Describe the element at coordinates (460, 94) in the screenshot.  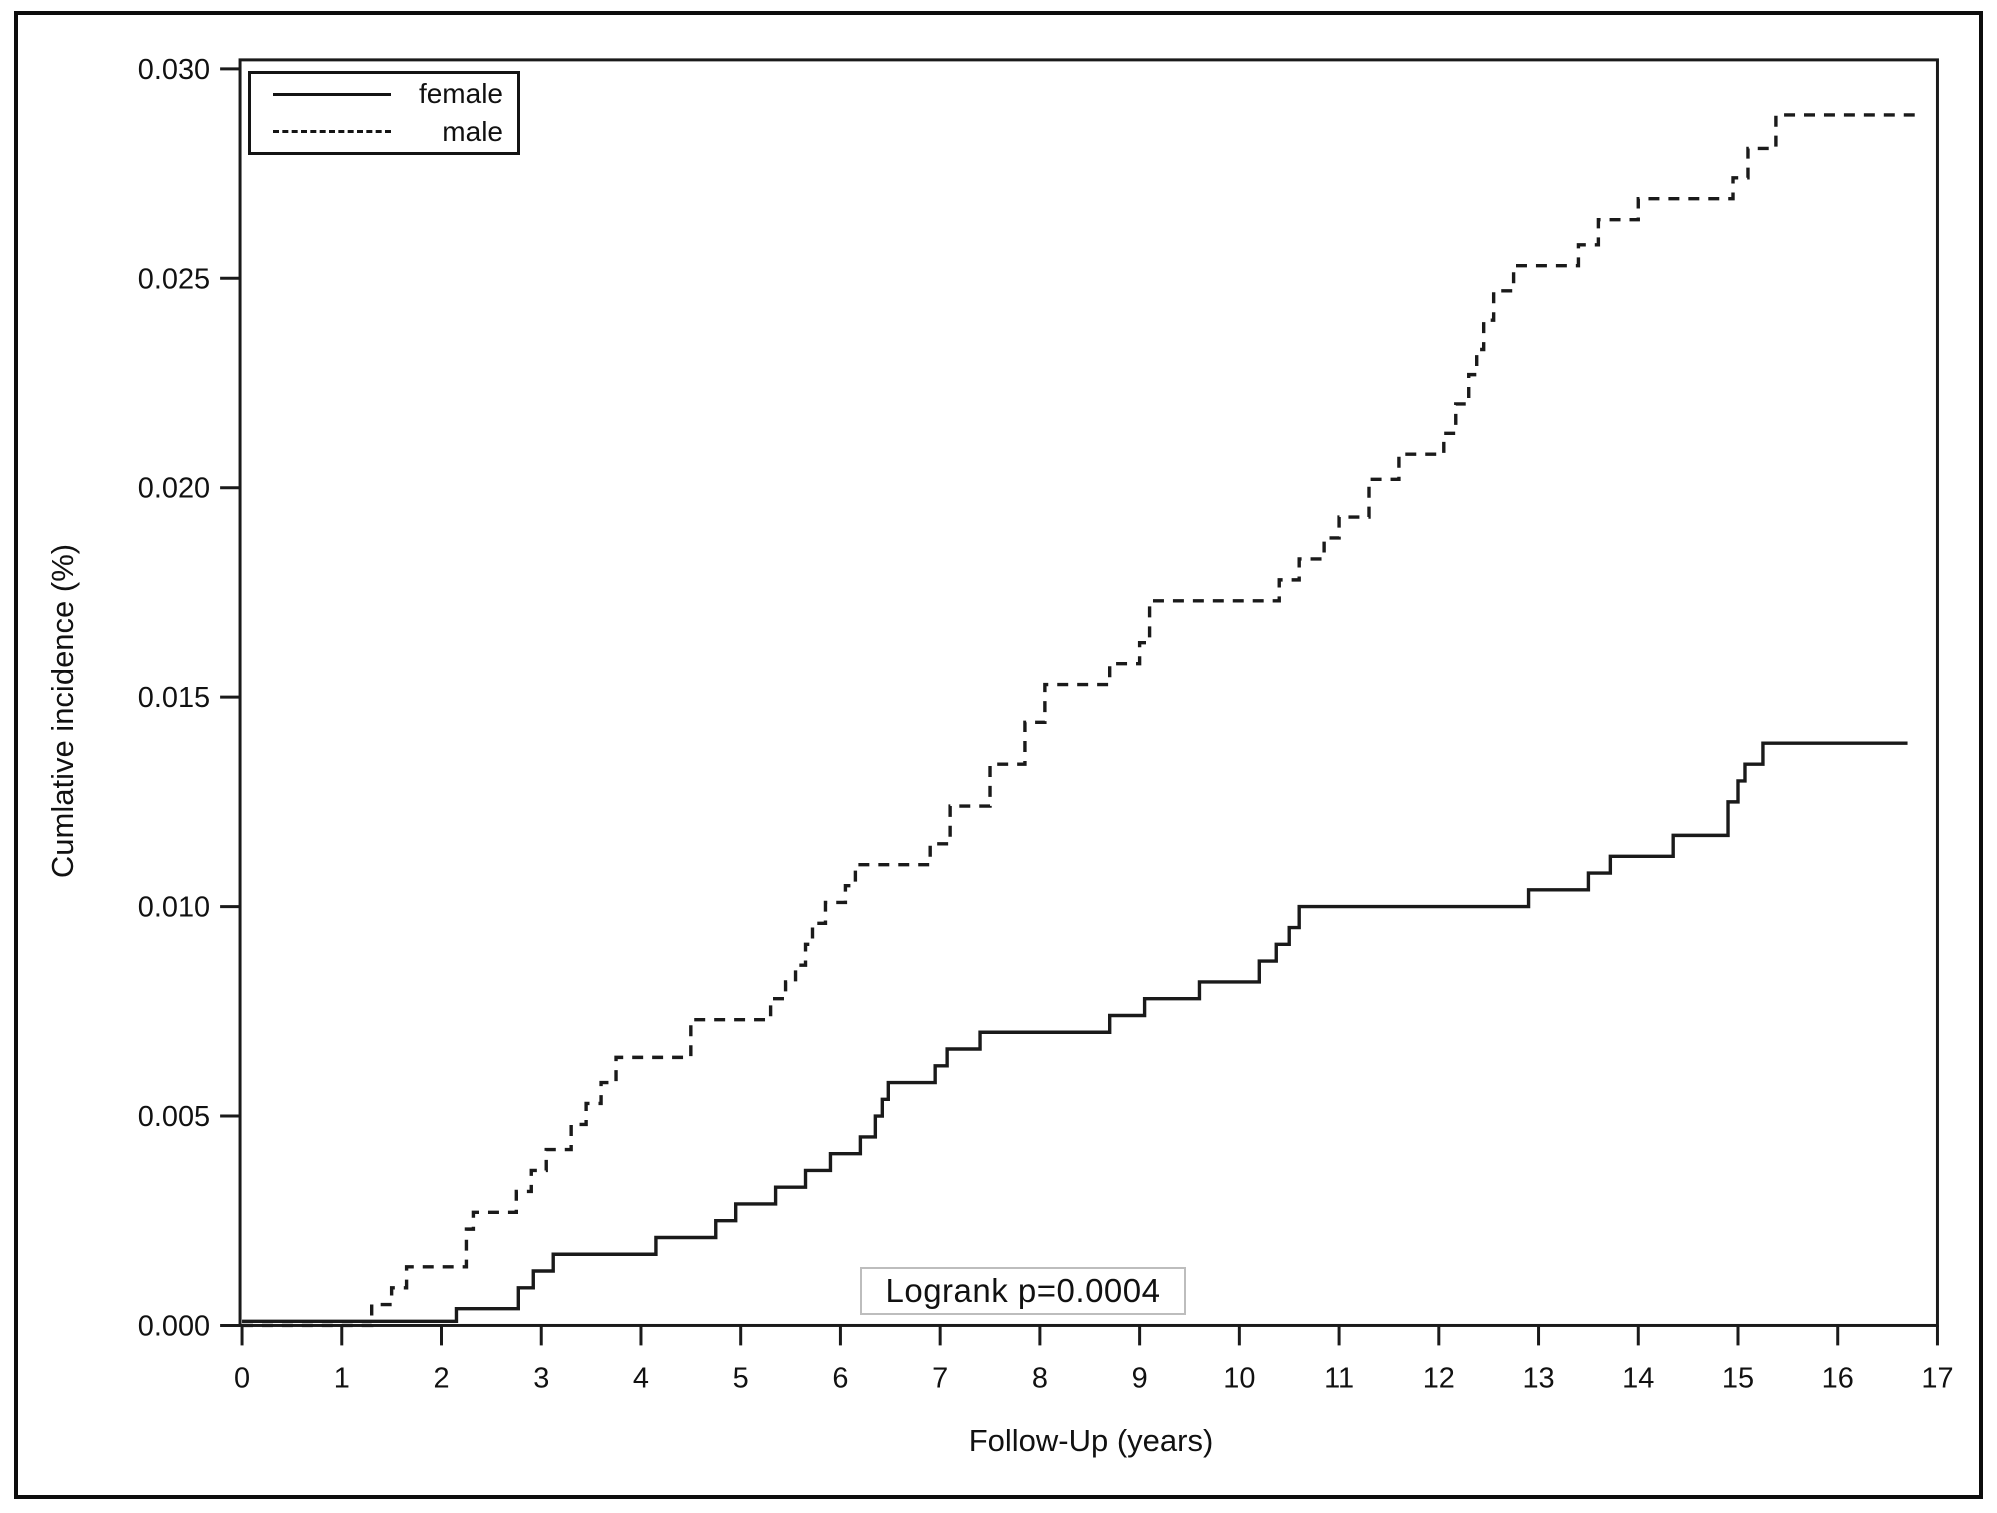
I see `legend-label-female: female` at that location.